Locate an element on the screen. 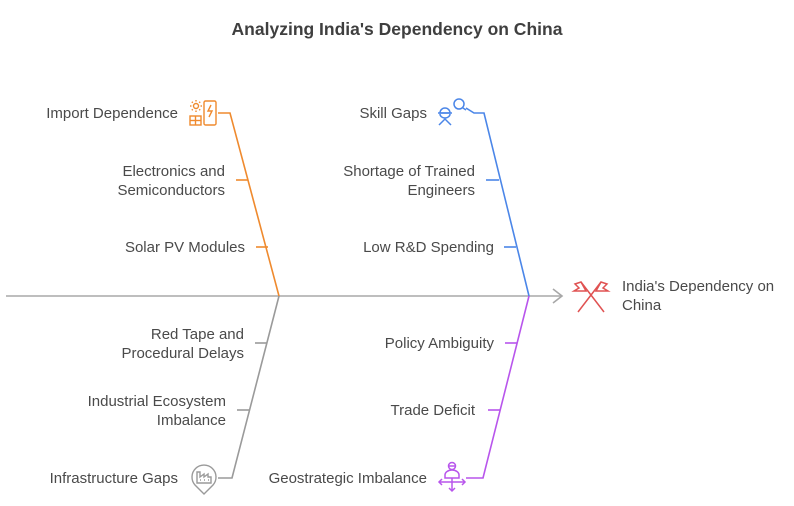  worker-search-icon is located at coordinates (452, 112).